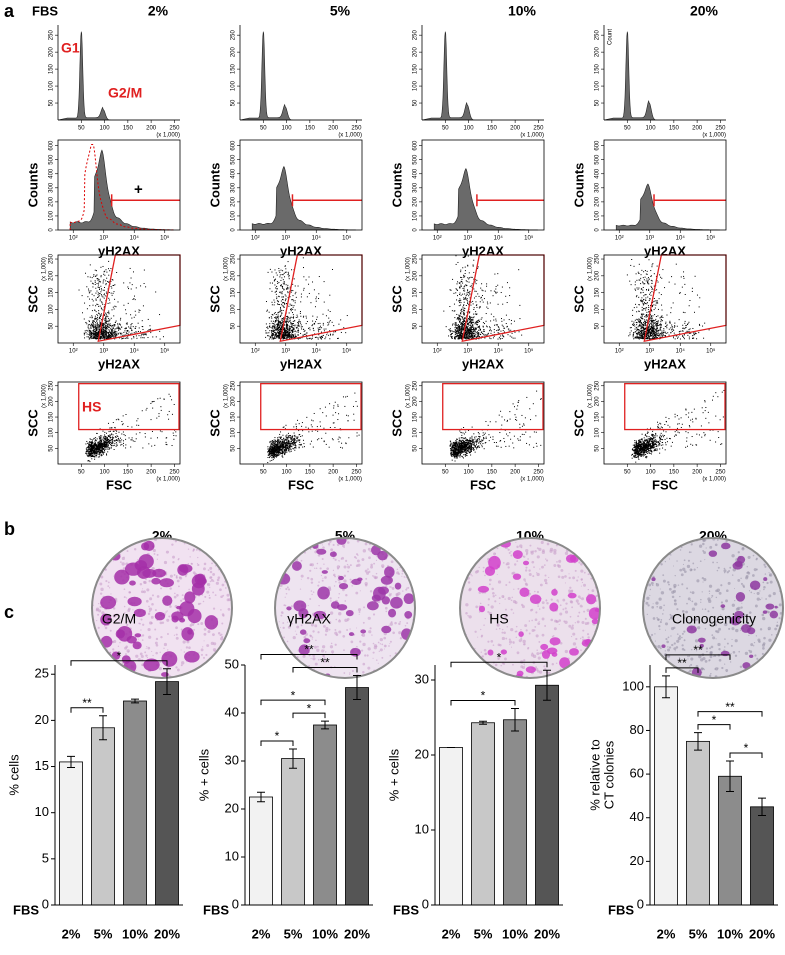 The width and height of the screenshot is (785, 955). Describe the element at coordinates (300, 76) in the screenshot. I see `histogram` at that location.